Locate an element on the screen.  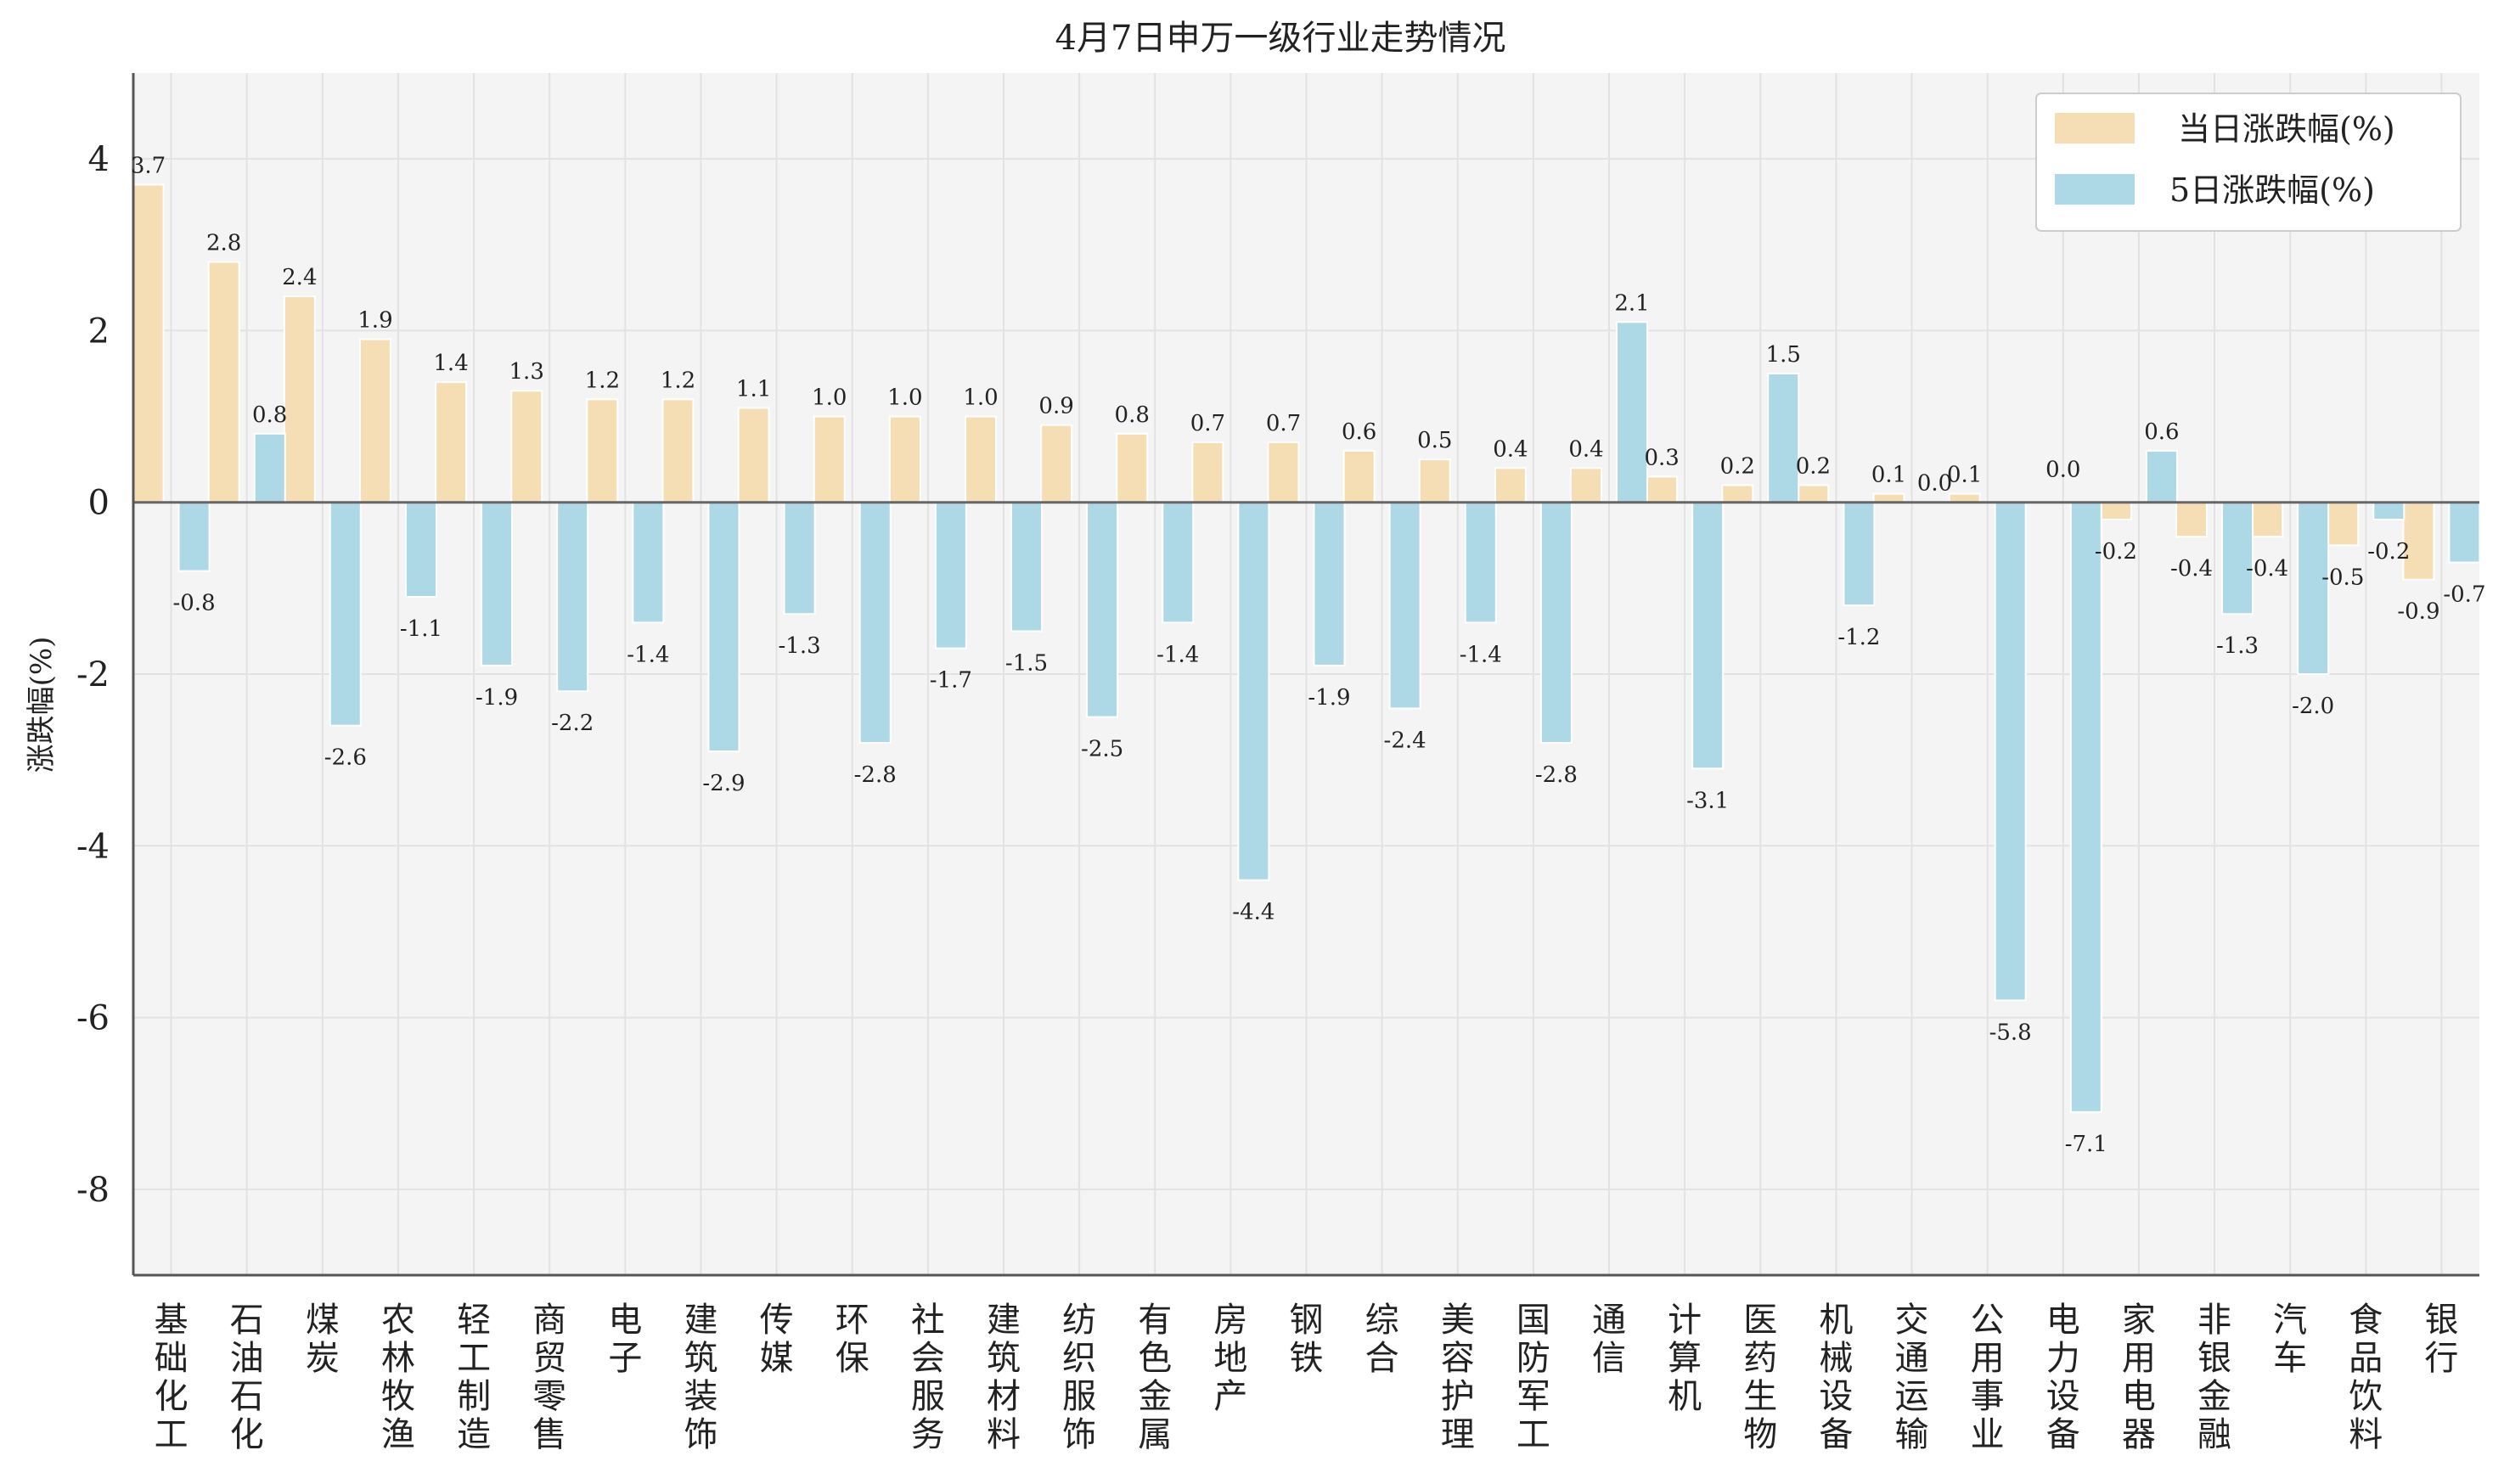
legend: 当日涨跌幅(%) 5日涨跌幅(%) is located at coordinates (2248, 162).